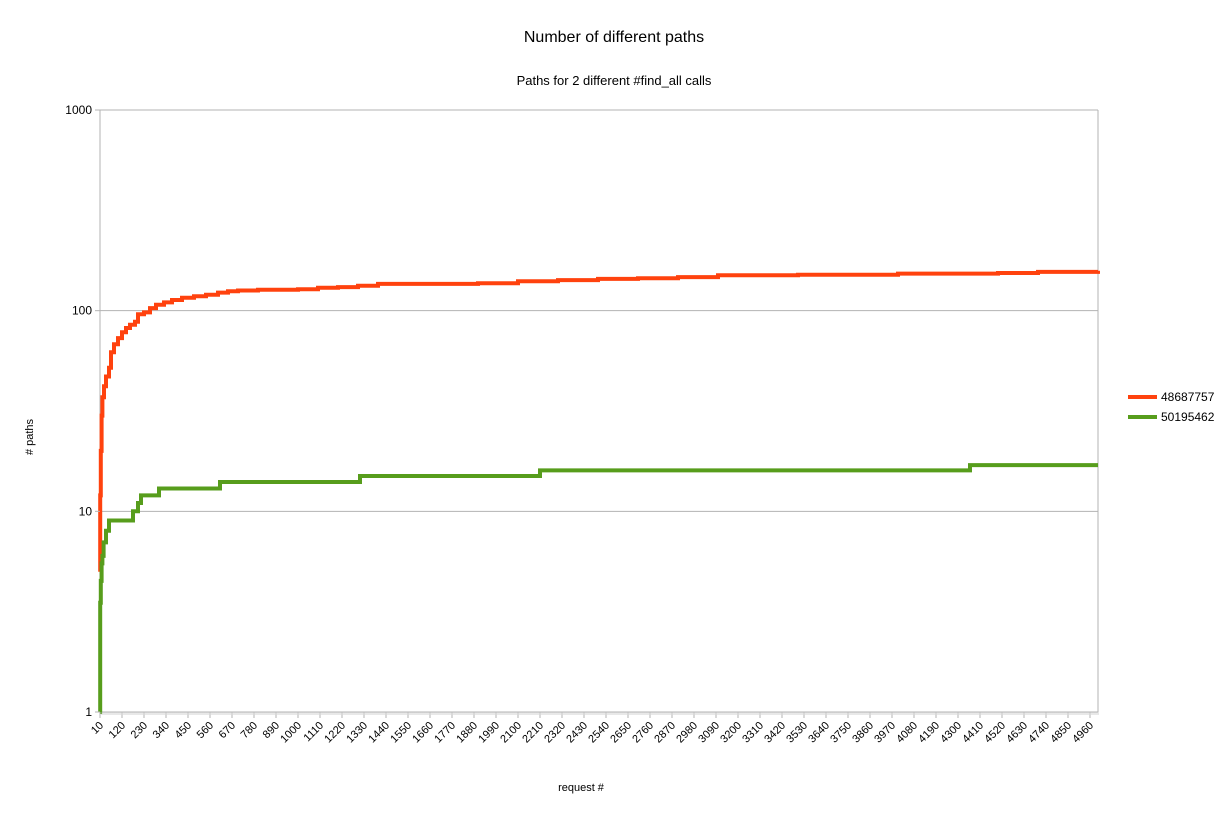  What do you see at coordinates (951, 733) in the screenshot?
I see `x-tick-label: 4300` at bounding box center [951, 733].